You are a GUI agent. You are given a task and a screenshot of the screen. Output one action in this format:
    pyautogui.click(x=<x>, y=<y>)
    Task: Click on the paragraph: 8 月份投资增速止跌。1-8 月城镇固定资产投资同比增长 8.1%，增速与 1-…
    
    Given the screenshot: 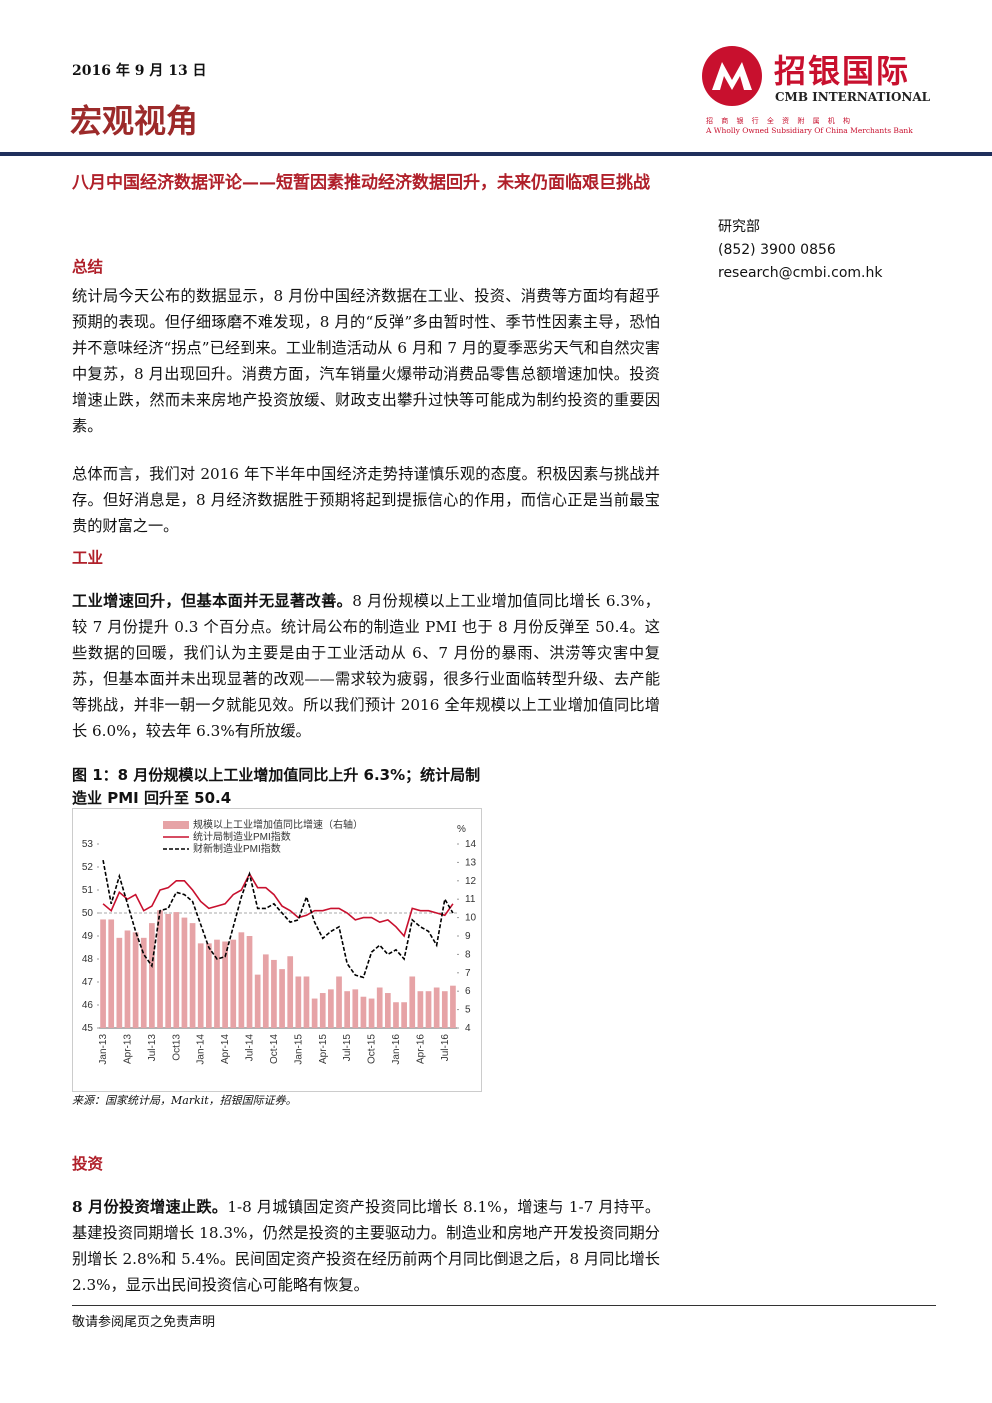 What is the action you would take?
    pyautogui.click(x=366, y=1246)
    